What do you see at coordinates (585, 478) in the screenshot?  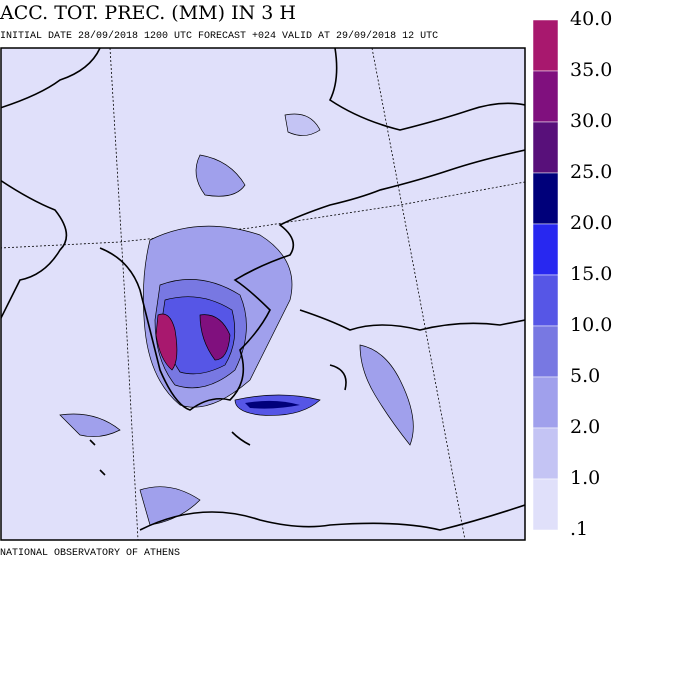 I see `legend-label: 1.0` at bounding box center [585, 478].